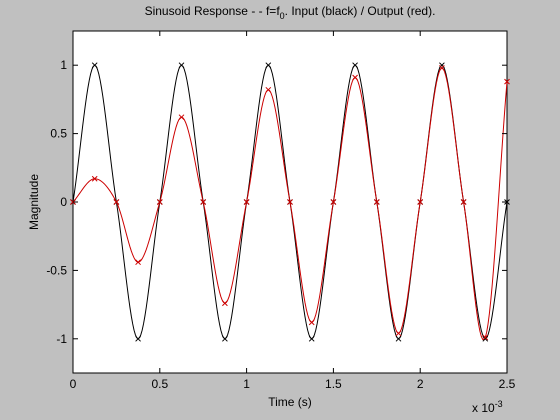 The height and width of the screenshot is (420, 560). What do you see at coordinates (360, 11) in the screenshot?
I see `chart-title-suffix: . Input (black) / Output (red).` at bounding box center [360, 11].